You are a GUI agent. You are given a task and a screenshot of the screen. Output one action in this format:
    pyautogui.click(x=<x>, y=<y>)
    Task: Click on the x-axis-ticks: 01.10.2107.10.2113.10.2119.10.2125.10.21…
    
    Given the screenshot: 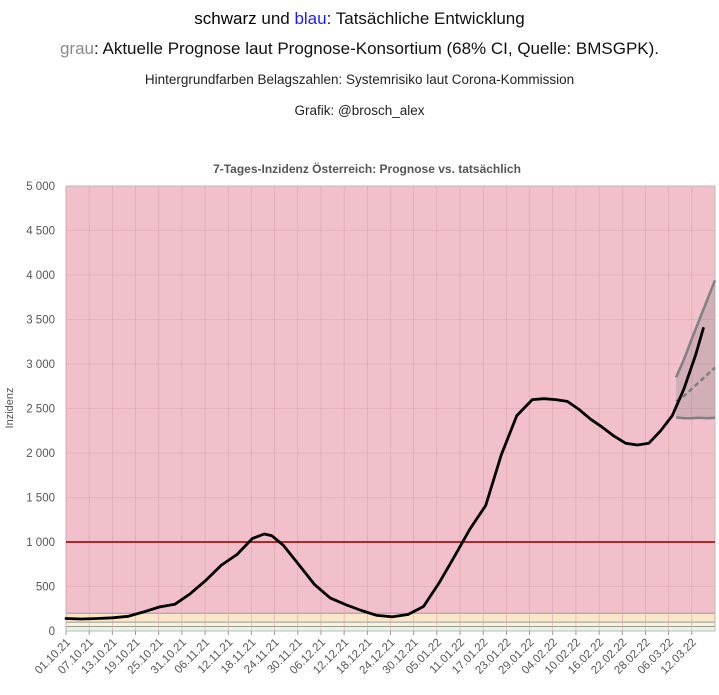 What is the action you would take?
    pyautogui.click(x=366, y=654)
    